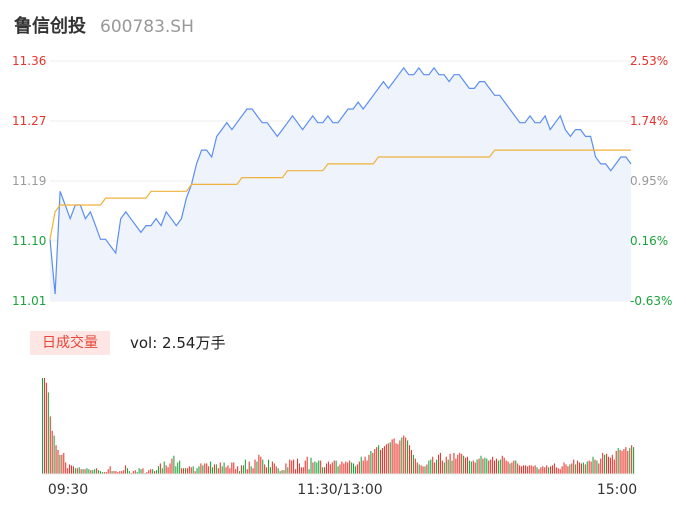 The image size is (686, 524). Describe the element at coordinates (339, 490) in the screenshot. I see `time-tick-label: 11:30/13:00` at that location.